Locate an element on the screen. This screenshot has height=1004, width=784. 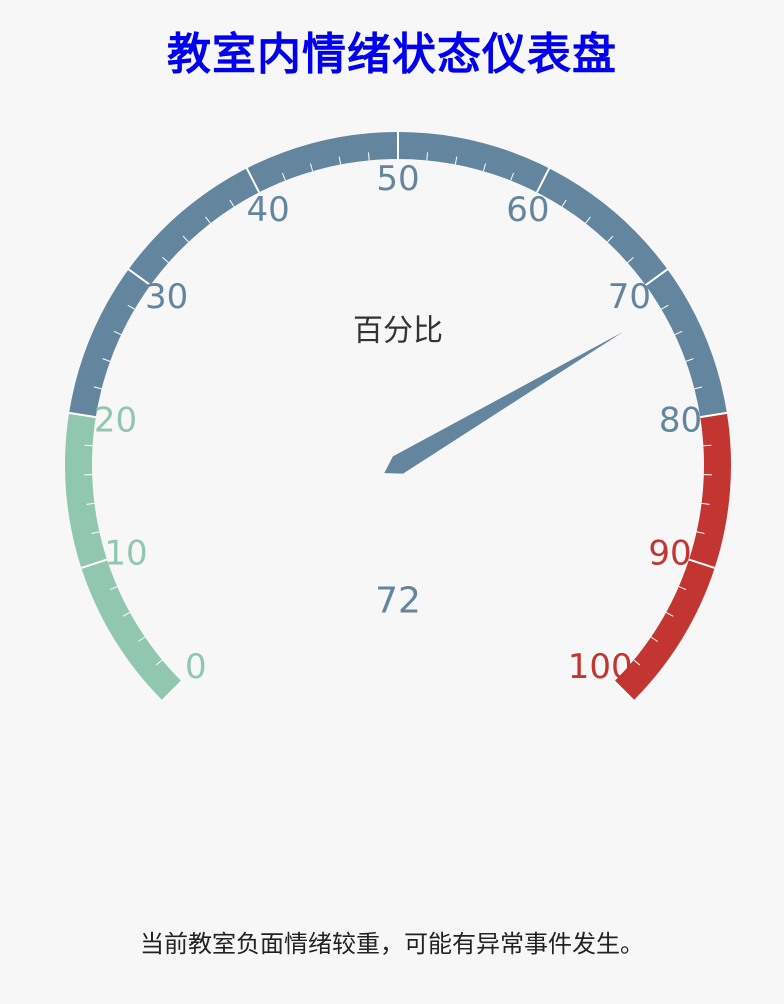
gauge-tick-label: 70 is located at coordinates (629, 297).